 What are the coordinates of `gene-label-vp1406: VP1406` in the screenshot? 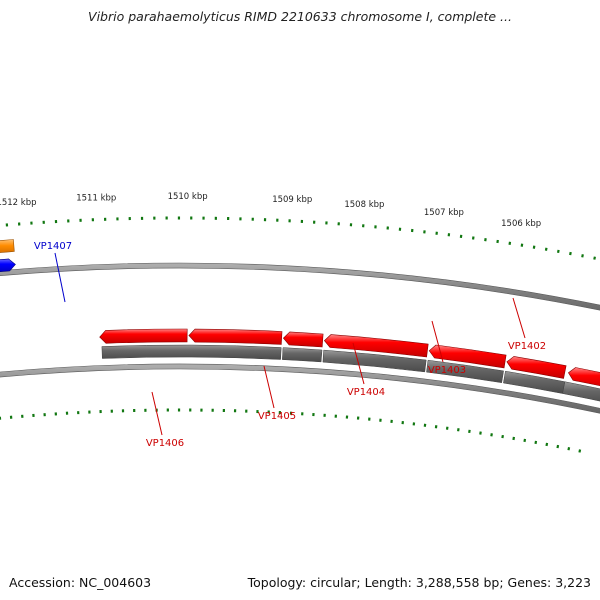 It's located at (165, 443).